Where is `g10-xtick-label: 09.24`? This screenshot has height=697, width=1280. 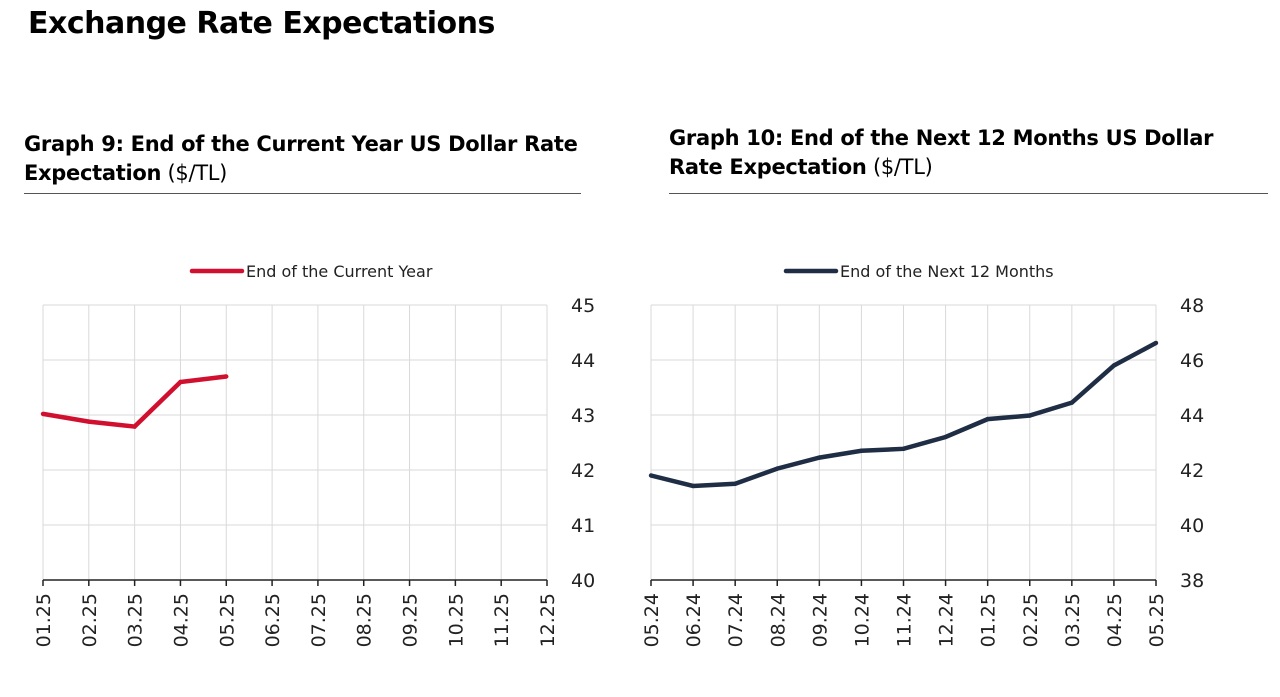 g10-xtick-label: 09.24 is located at coordinates (820, 620).